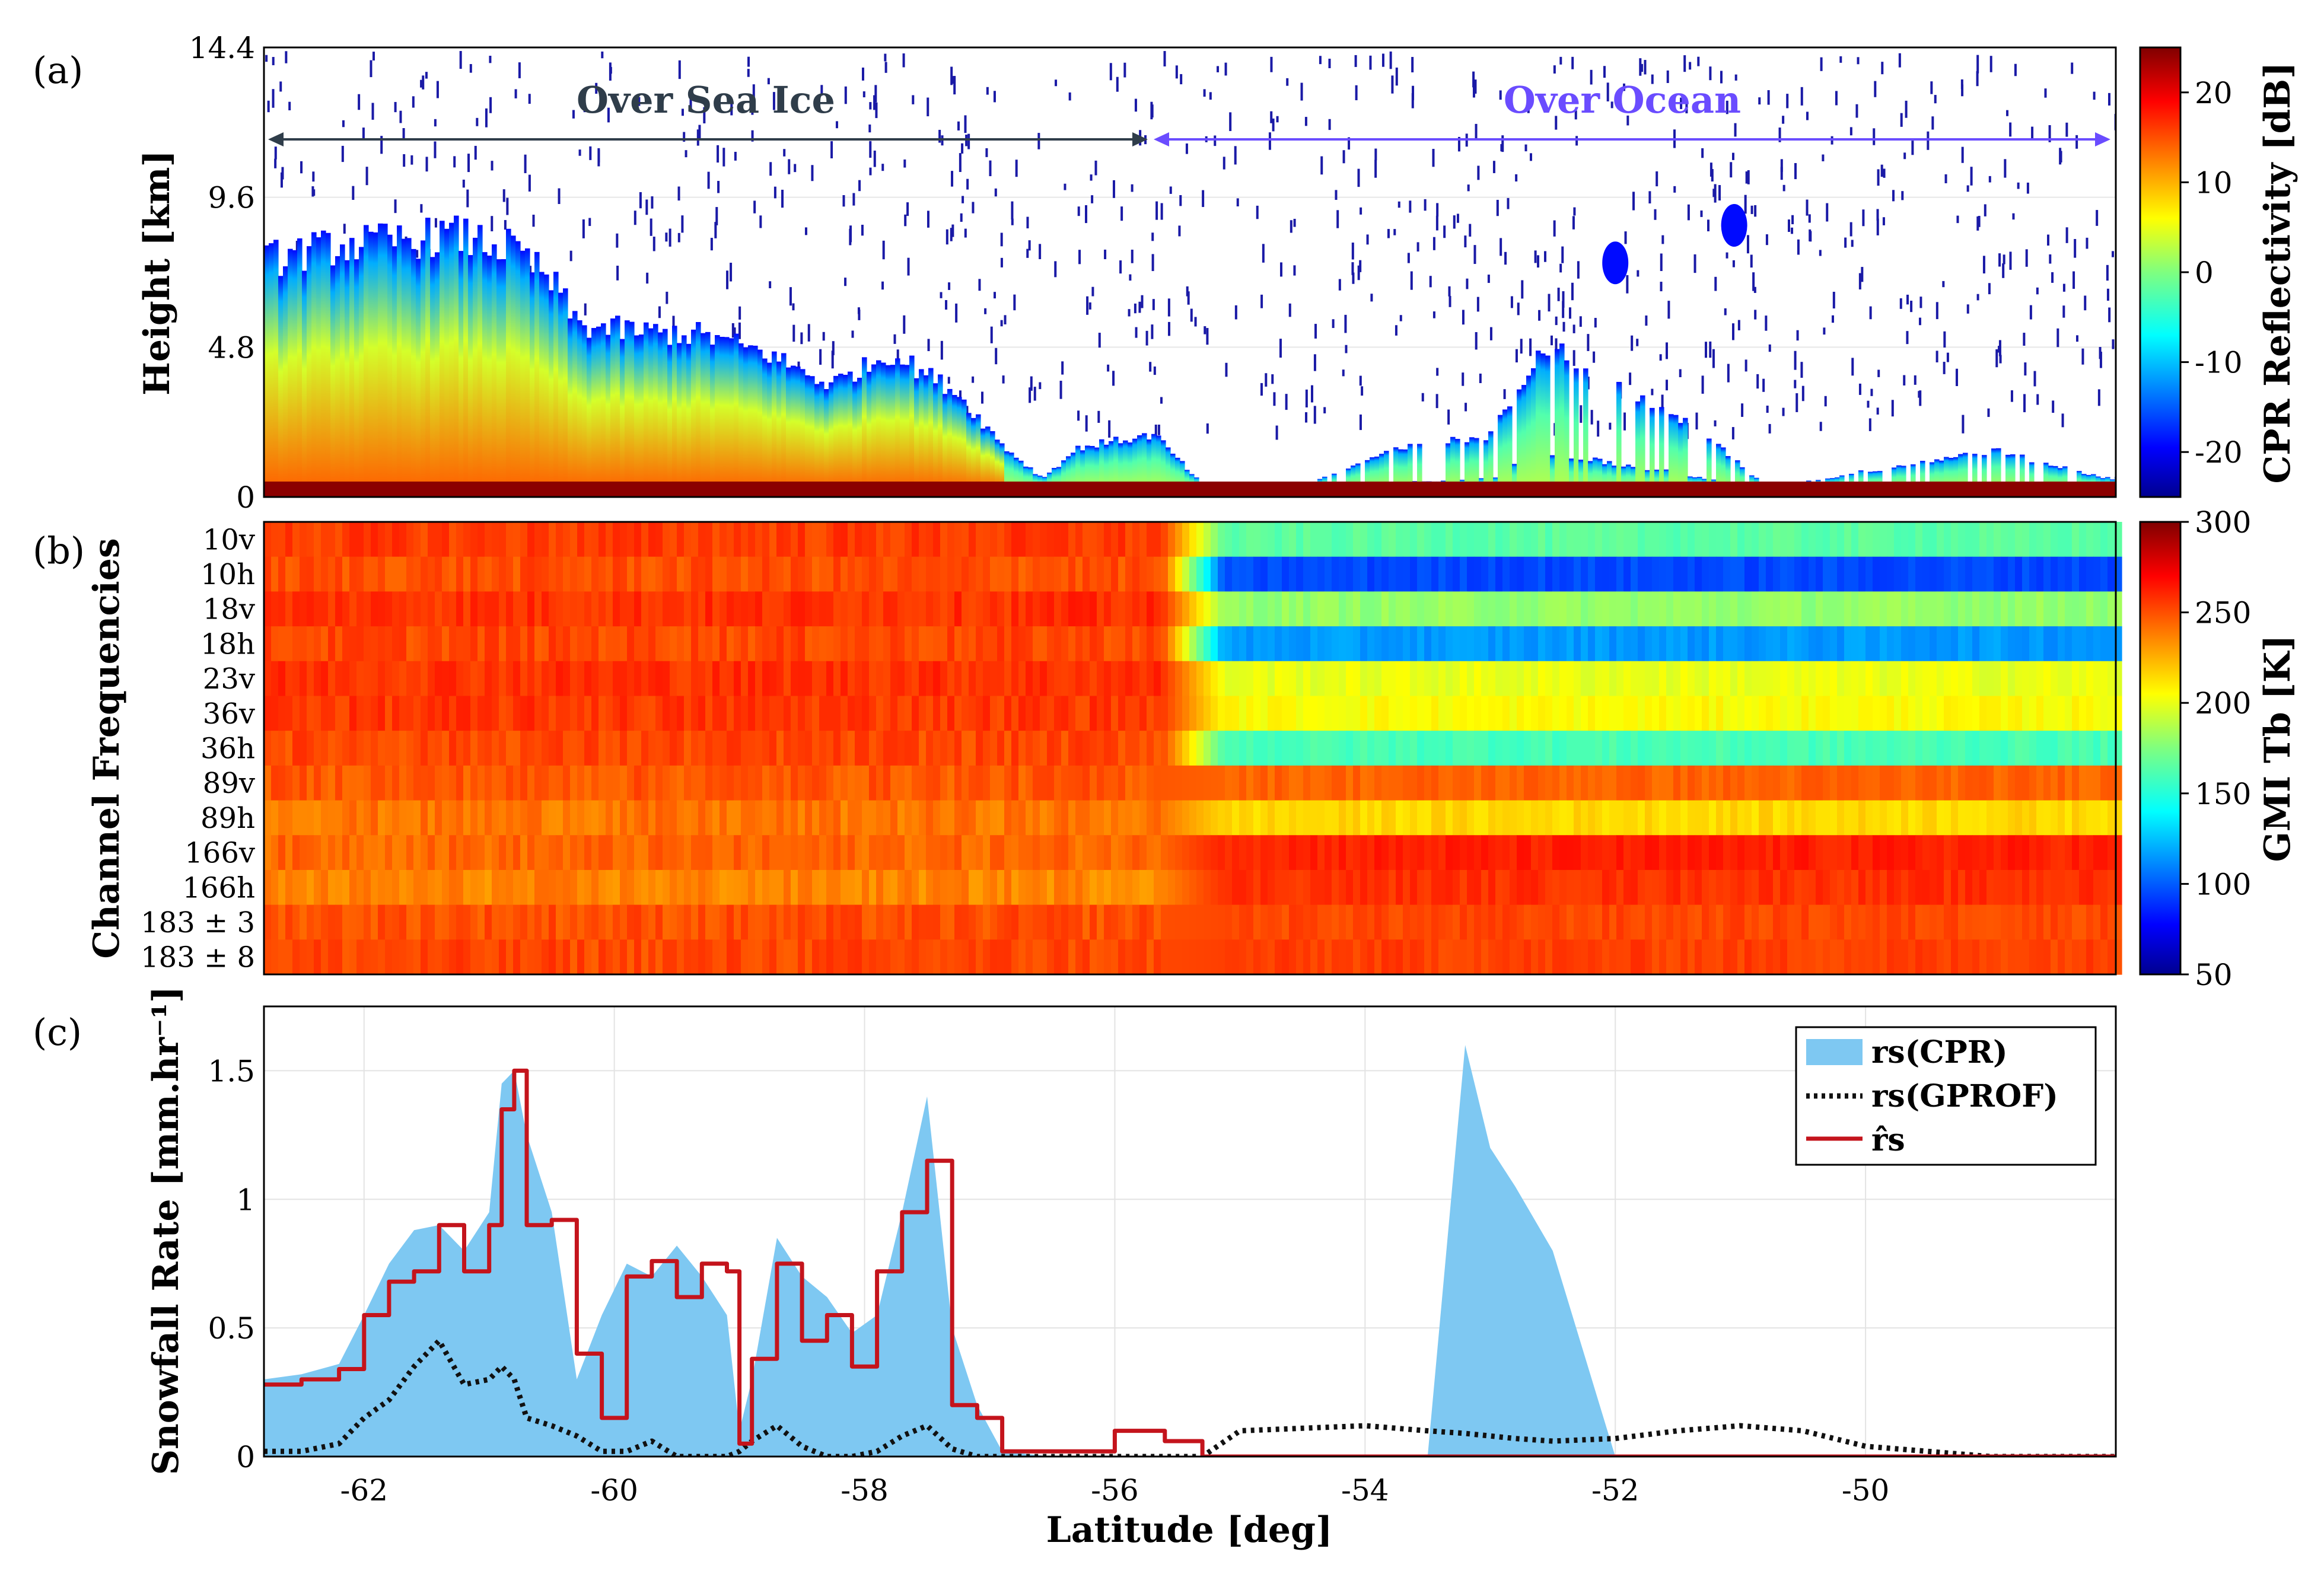  I want to click on panel-a-colorbar-tick-label: 10, so click(2214, 182).